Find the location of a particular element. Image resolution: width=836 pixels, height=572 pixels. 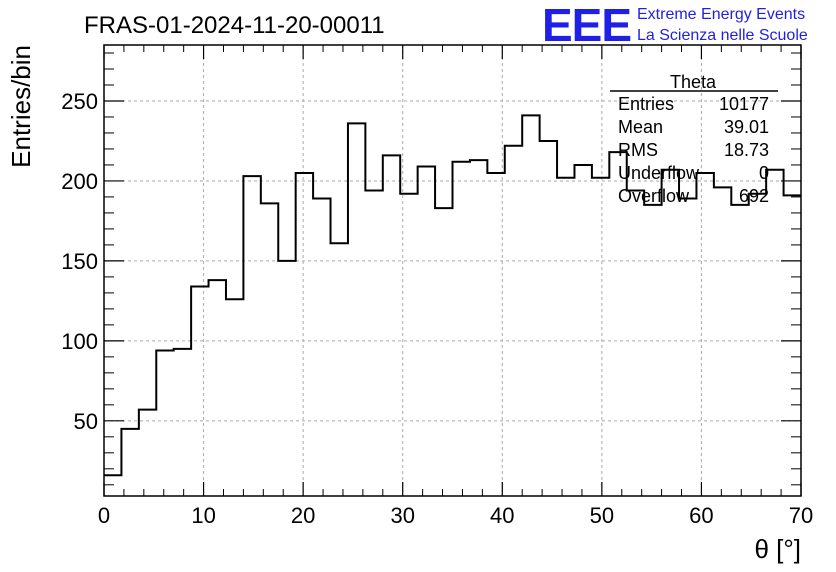

x-tick-label: 40 is located at coordinates (502, 515).